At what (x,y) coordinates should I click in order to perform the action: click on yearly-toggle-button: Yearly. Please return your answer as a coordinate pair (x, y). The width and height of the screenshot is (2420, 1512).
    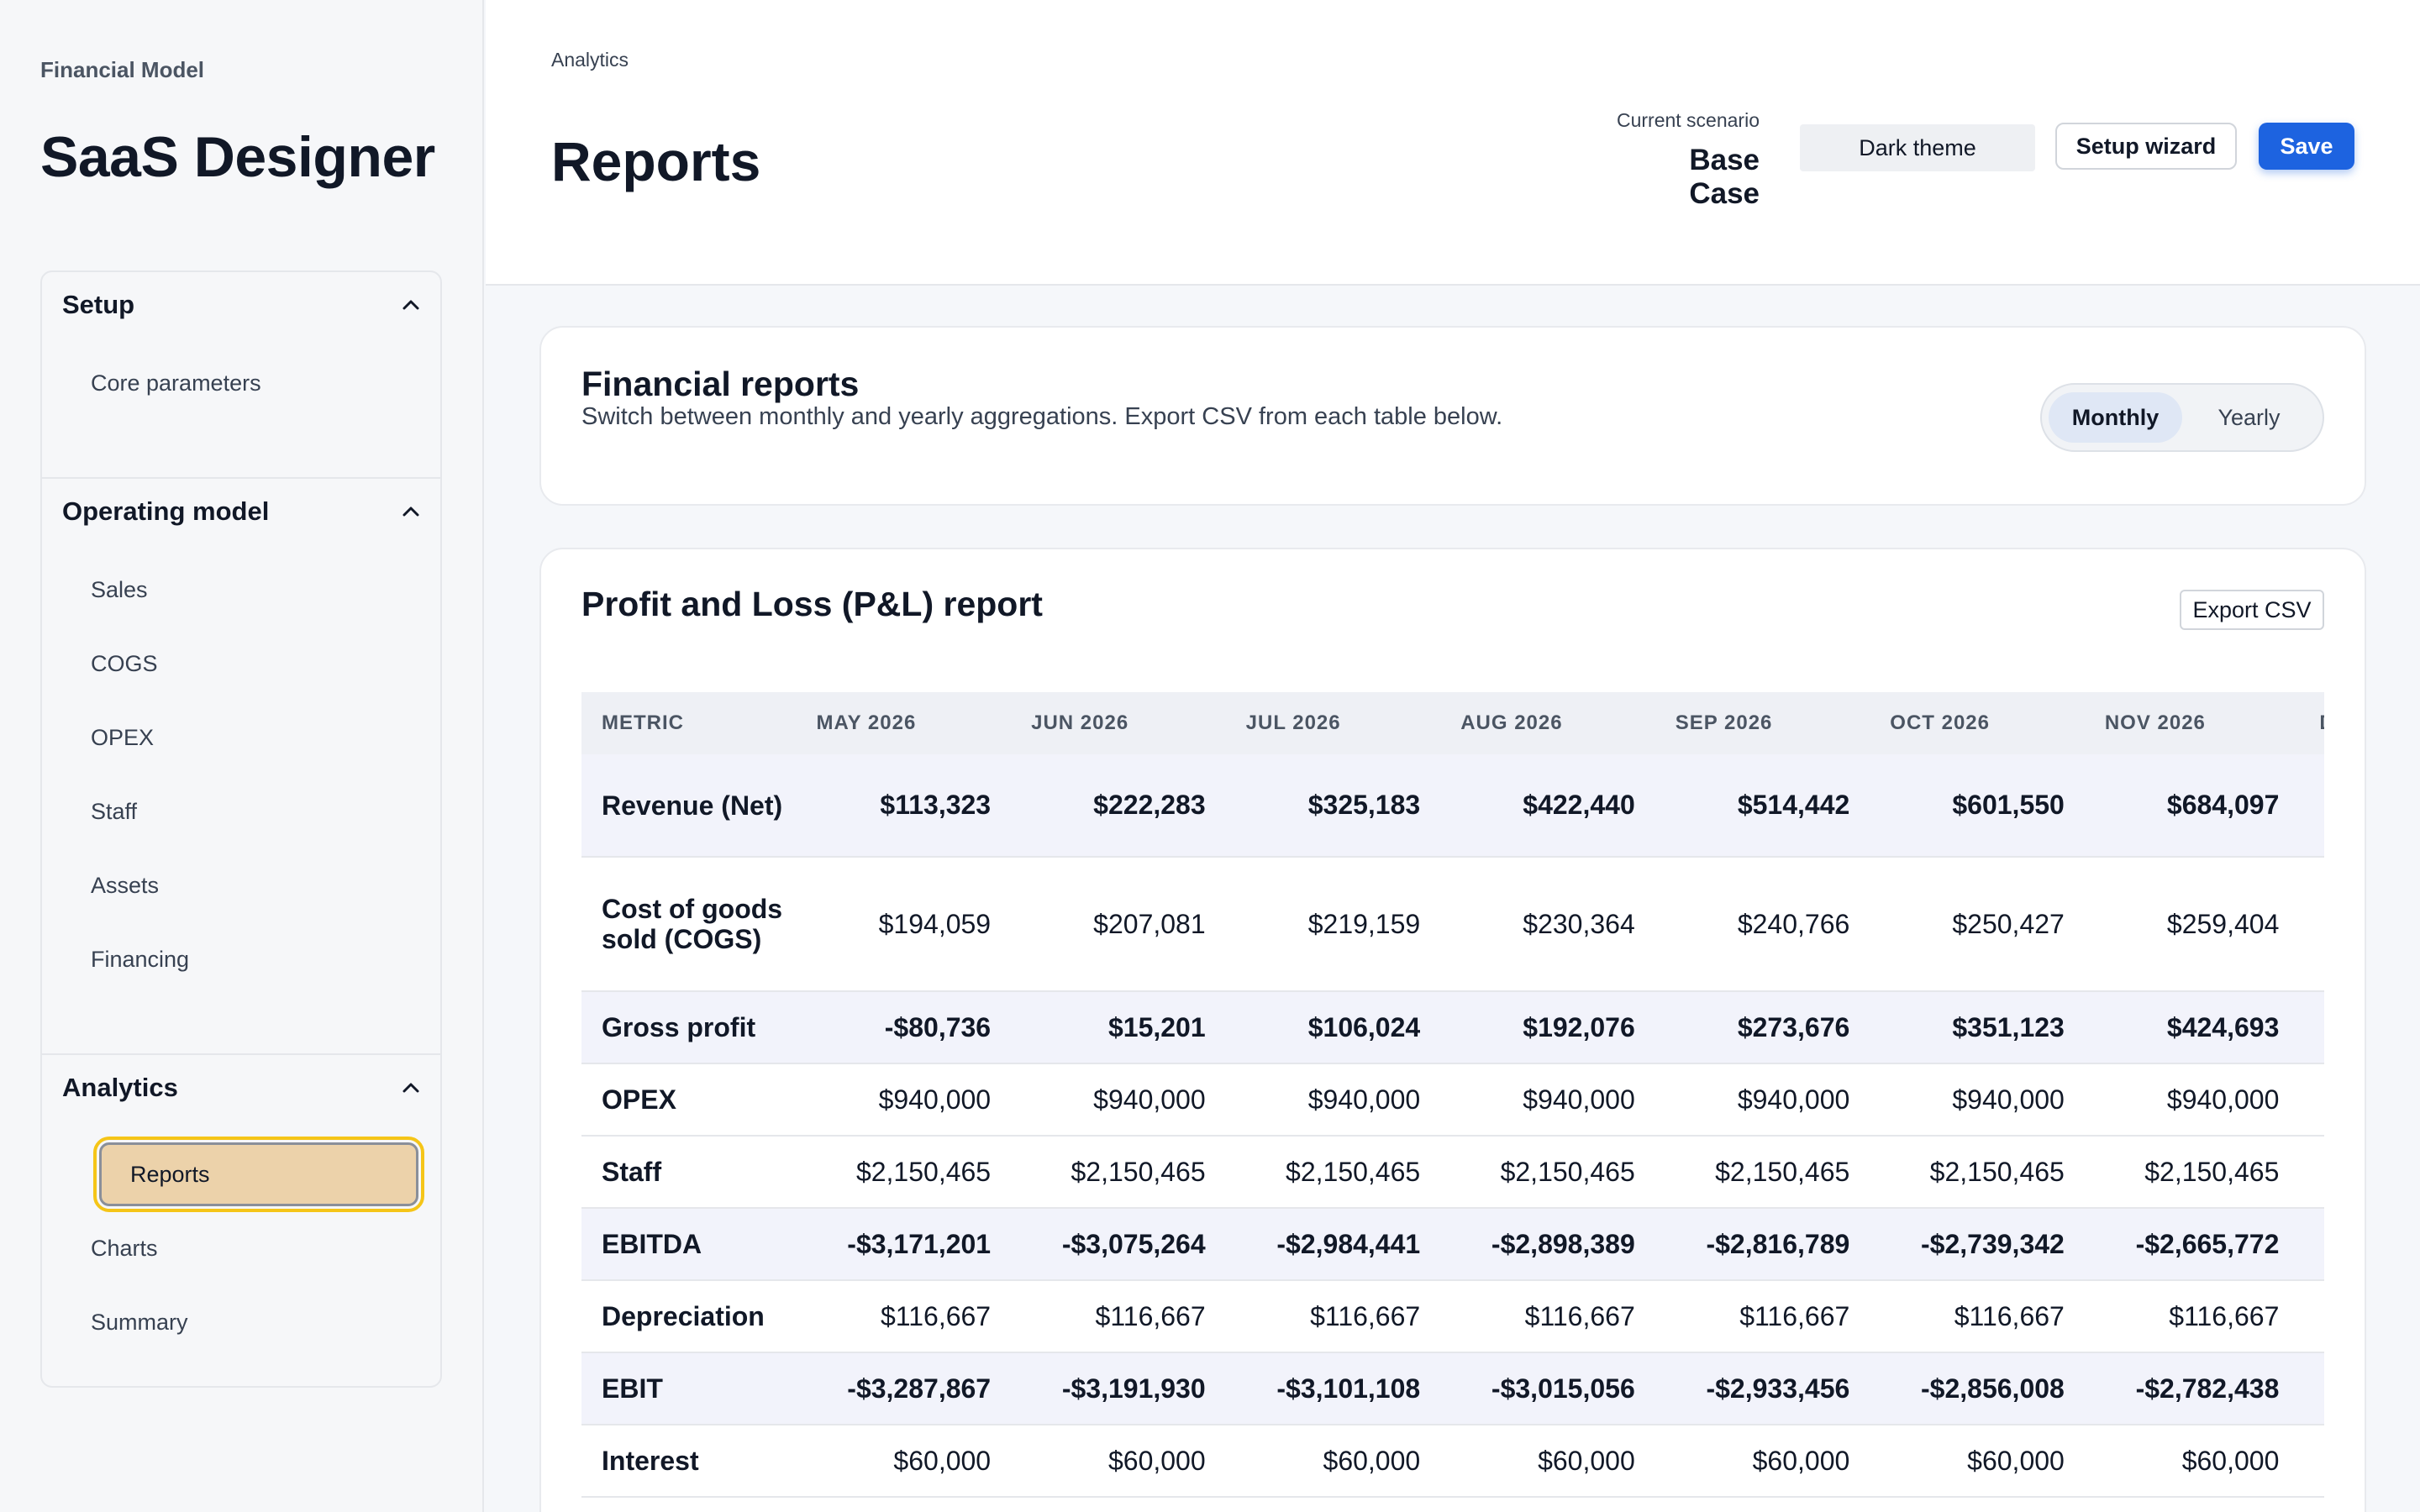
    Looking at the image, I should click on (2249, 417).